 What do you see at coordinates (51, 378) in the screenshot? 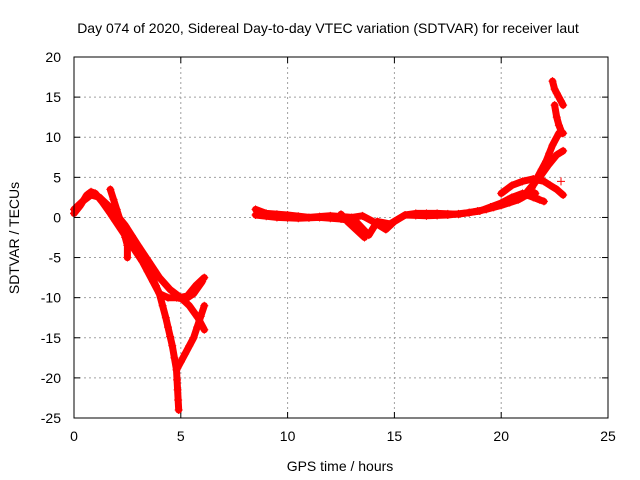
I see `y-tick-label: -20` at bounding box center [51, 378].